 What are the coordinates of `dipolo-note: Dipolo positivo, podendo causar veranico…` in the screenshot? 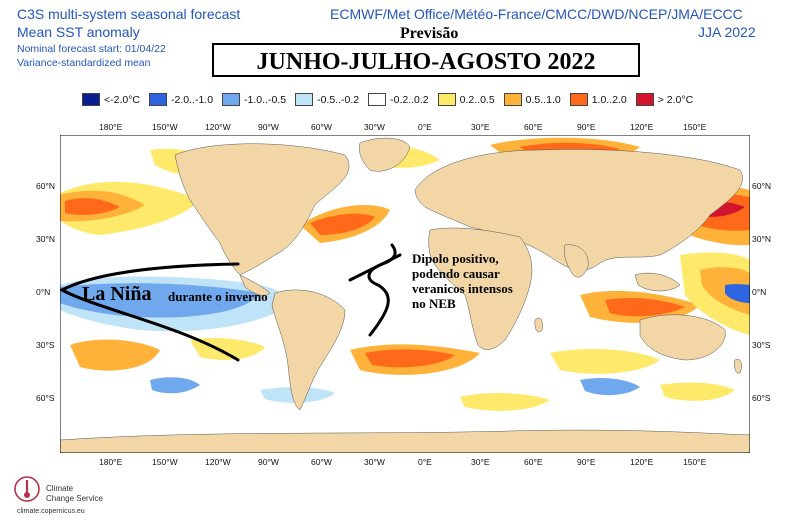 It's located at (462, 281).